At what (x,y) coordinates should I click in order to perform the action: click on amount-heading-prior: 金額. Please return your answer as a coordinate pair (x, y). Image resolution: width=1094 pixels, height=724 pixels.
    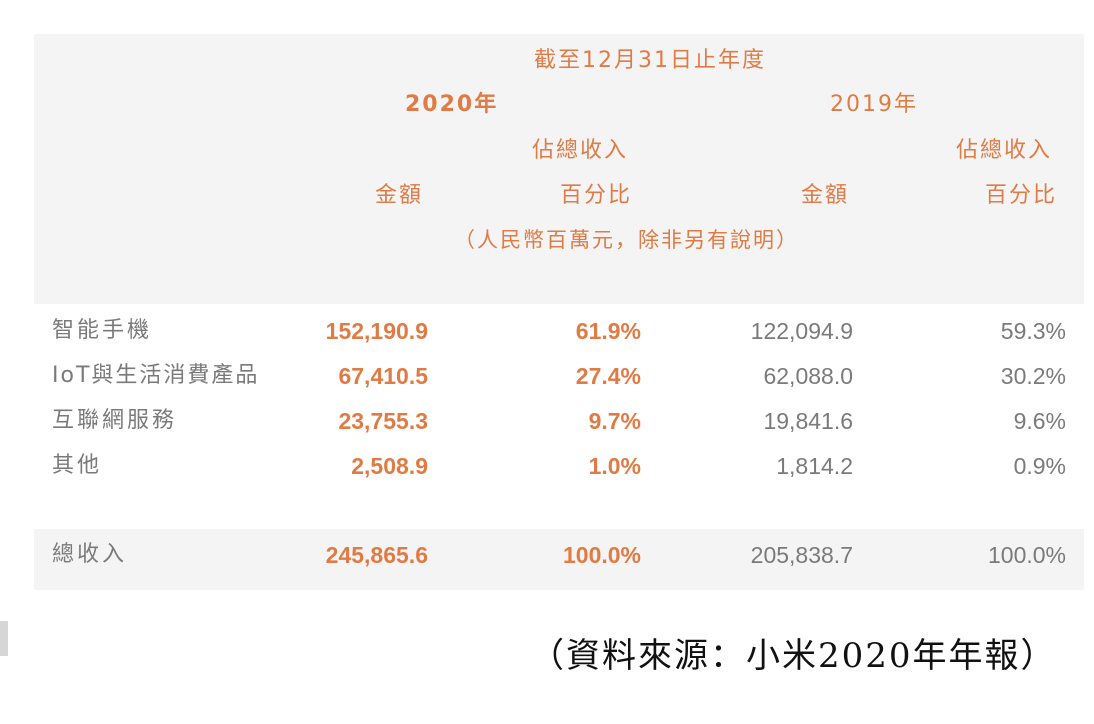
    Looking at the image, I should click on (825, 195).